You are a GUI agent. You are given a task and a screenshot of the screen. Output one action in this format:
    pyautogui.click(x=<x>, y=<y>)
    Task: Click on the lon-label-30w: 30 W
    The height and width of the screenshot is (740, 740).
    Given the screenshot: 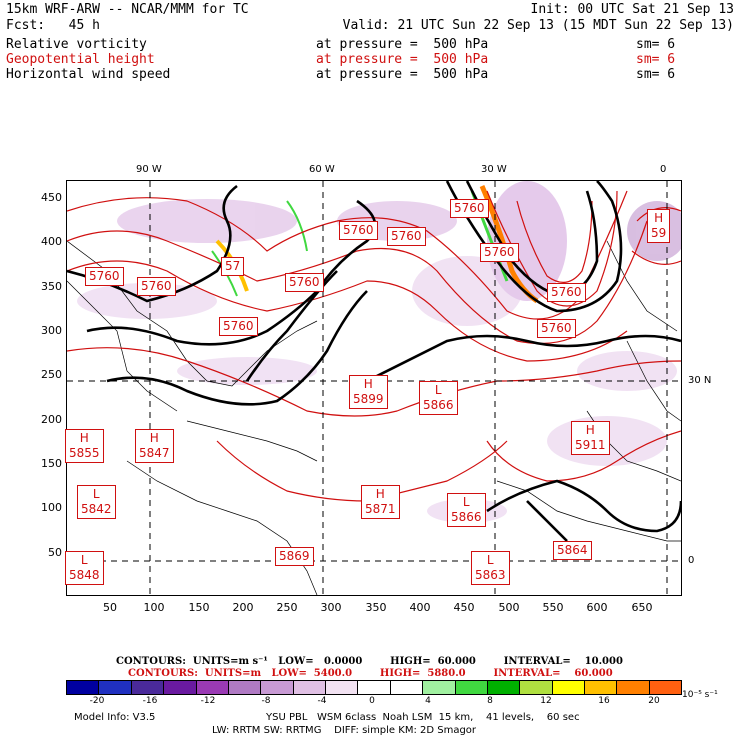 What is the action you would take?
    pyautogui.click(x=494, y=169)
    